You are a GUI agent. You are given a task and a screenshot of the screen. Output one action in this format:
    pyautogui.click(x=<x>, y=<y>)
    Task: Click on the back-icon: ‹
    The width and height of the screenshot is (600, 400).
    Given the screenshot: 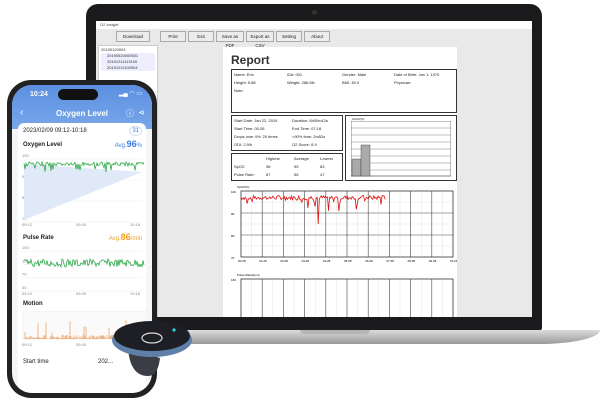 What is the action you would take?
    pyautogui.click(x=22, y=112)
    